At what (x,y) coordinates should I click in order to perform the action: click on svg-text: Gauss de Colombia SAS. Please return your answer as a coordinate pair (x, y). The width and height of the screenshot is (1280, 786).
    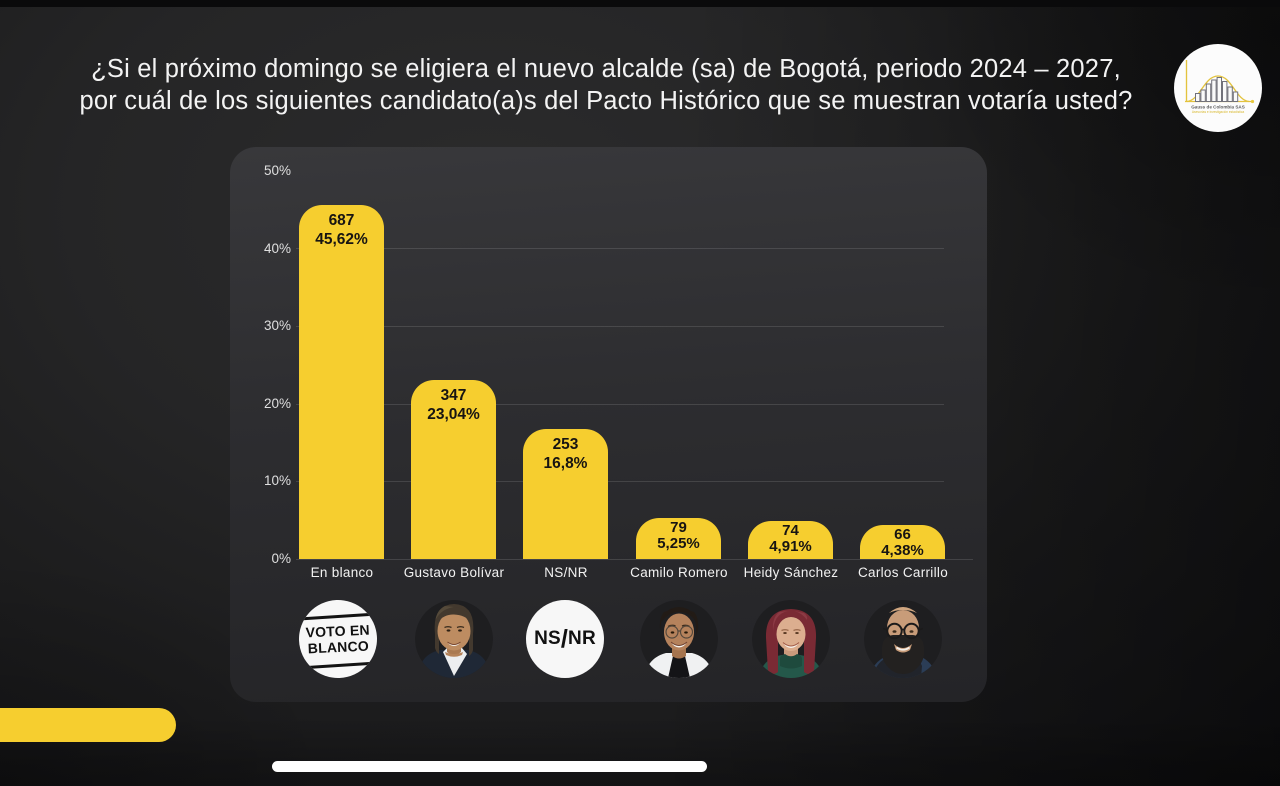
    Looking at the image, I should click on (1218, 107).